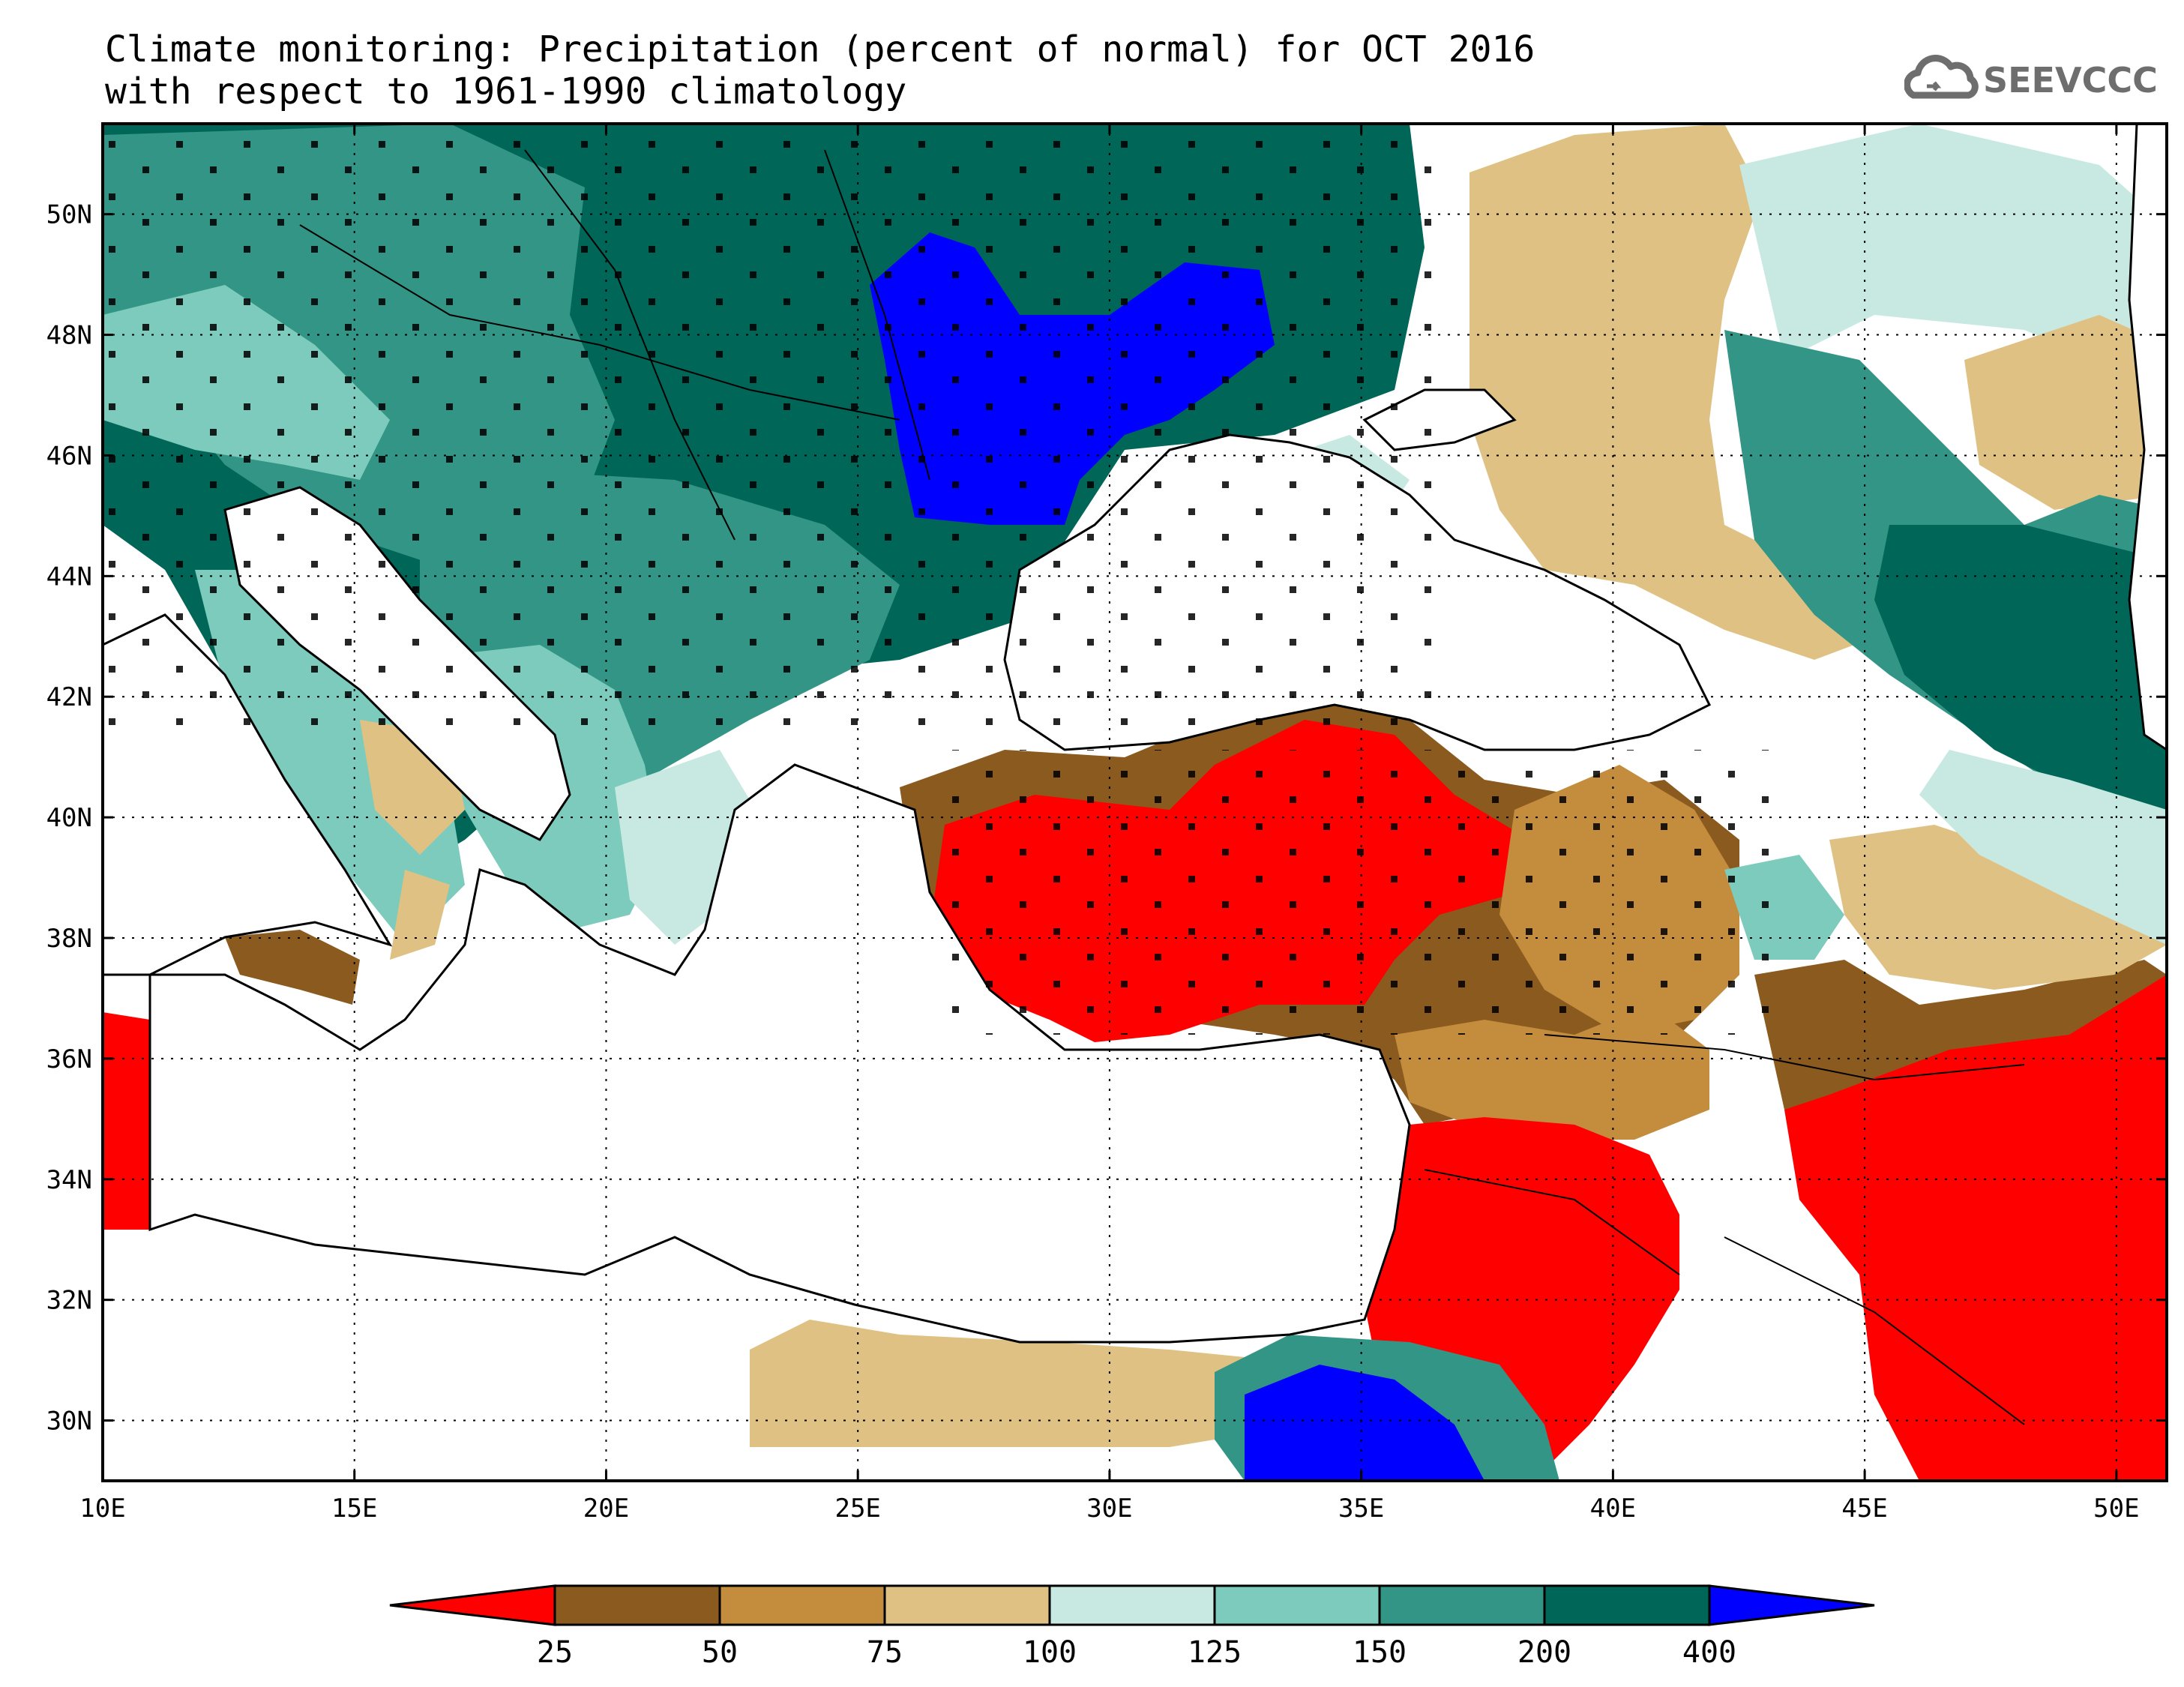 The image size is (2184, 1687). I want to click on legend-tick-label: 125, so click(1215, 1652).